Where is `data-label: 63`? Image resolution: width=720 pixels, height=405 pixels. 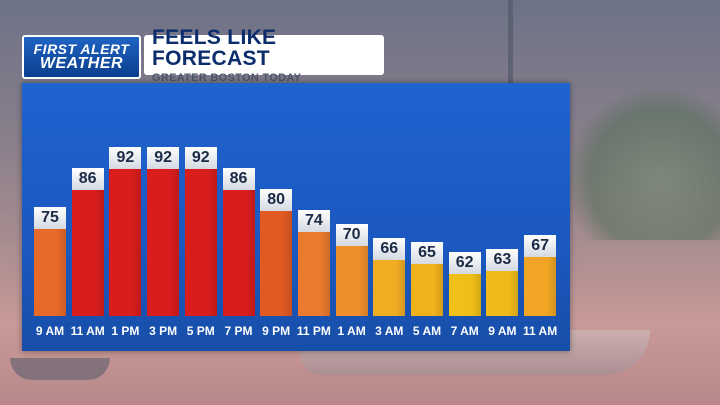 data-label: 63 is located at coordinates (502, 259).